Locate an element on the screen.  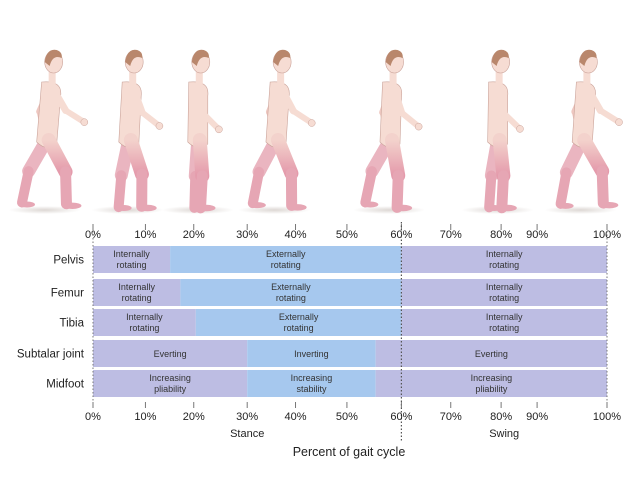
tick-label-top: 60% is located at coordinates (401, 235).